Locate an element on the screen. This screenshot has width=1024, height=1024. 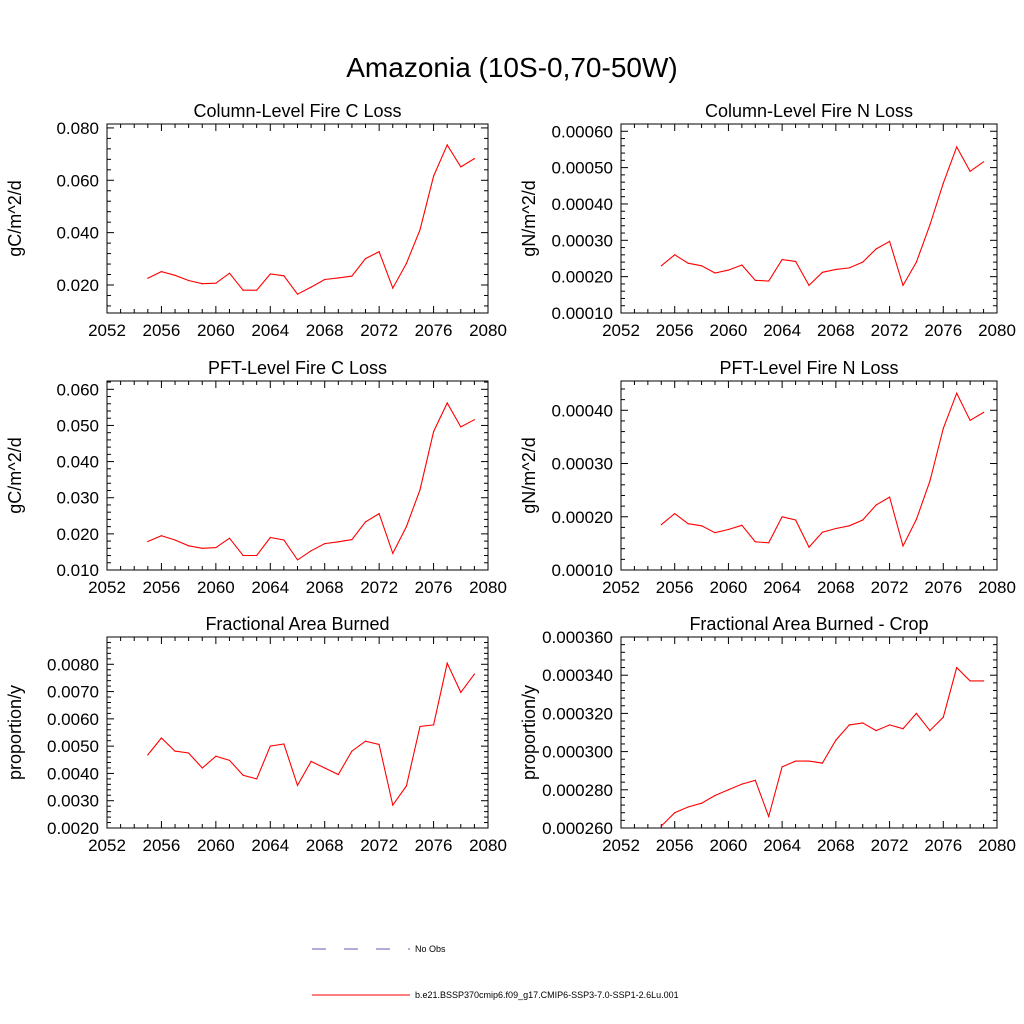
y-tick-label: 0.020 is located at coordinates (77, 534).